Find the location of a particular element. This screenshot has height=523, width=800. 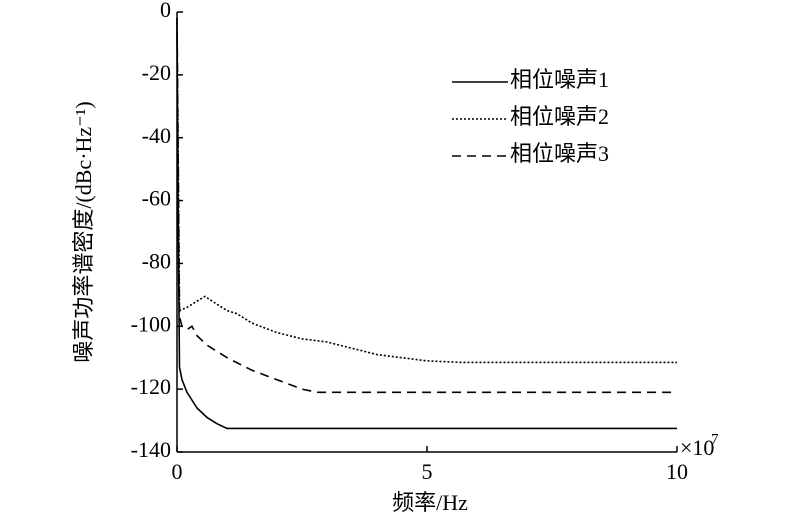

x-tick-label: 10 is located at coordinates (677, 471).